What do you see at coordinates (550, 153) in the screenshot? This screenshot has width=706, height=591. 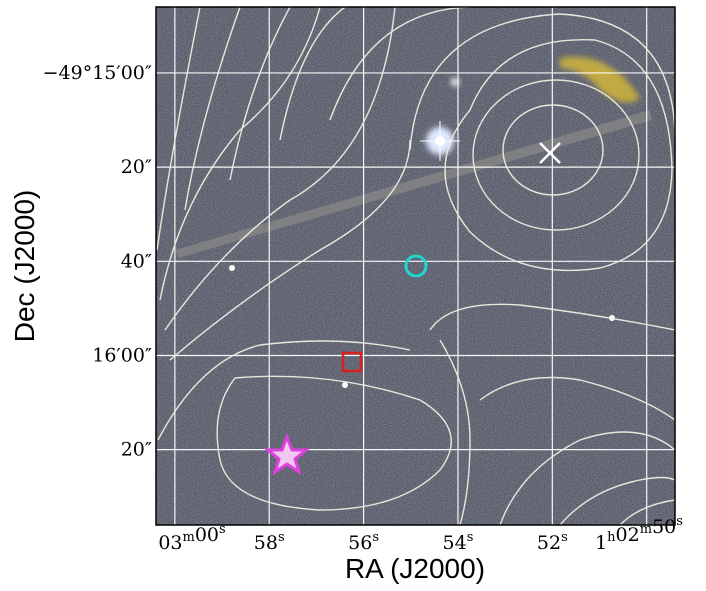 I see `x-cross-marker` at bounding box center [550, 153].